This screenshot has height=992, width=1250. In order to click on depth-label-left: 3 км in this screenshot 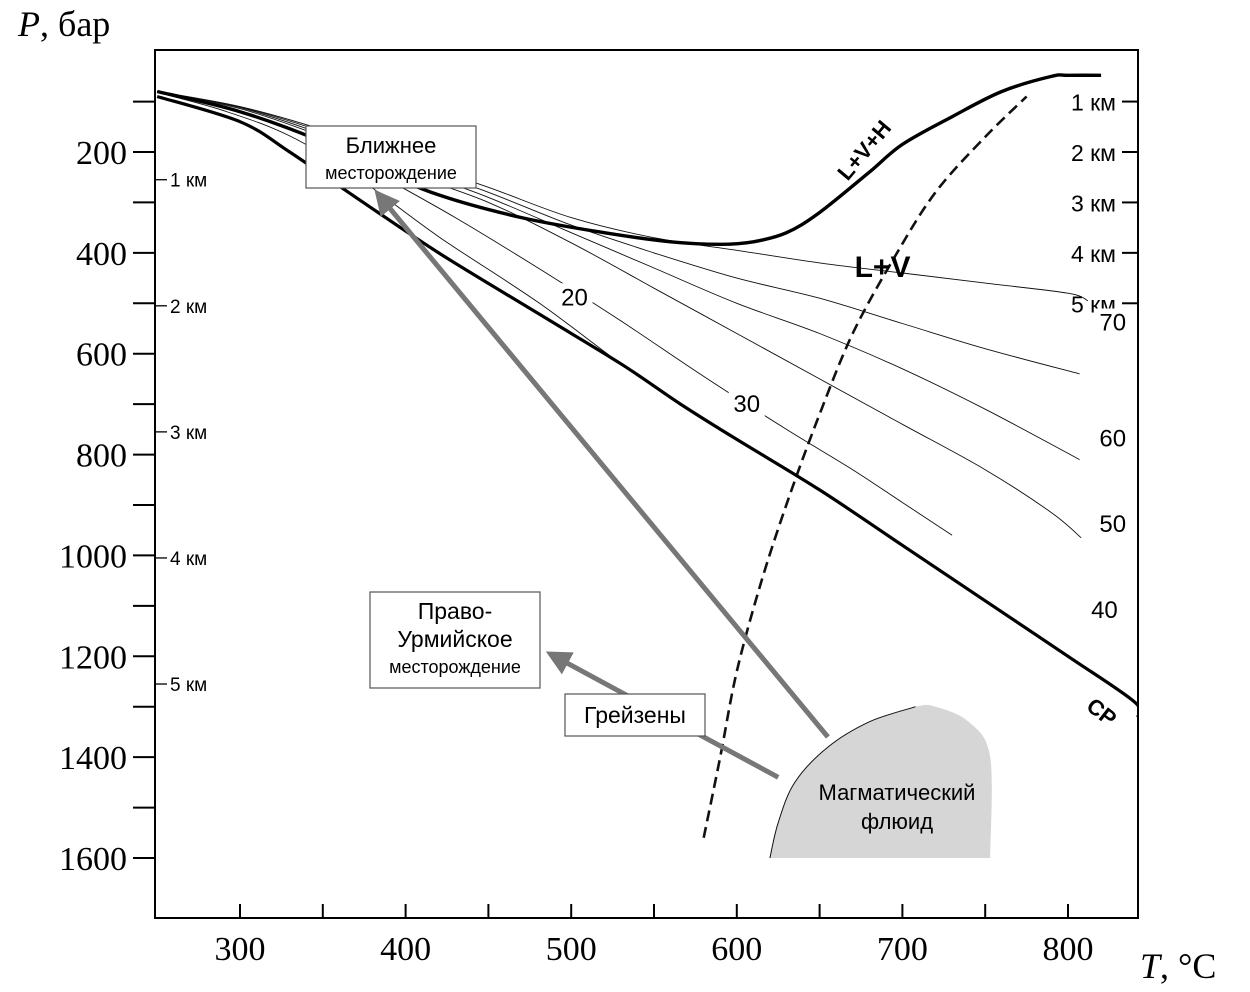, I will do `click(188, 433)`.